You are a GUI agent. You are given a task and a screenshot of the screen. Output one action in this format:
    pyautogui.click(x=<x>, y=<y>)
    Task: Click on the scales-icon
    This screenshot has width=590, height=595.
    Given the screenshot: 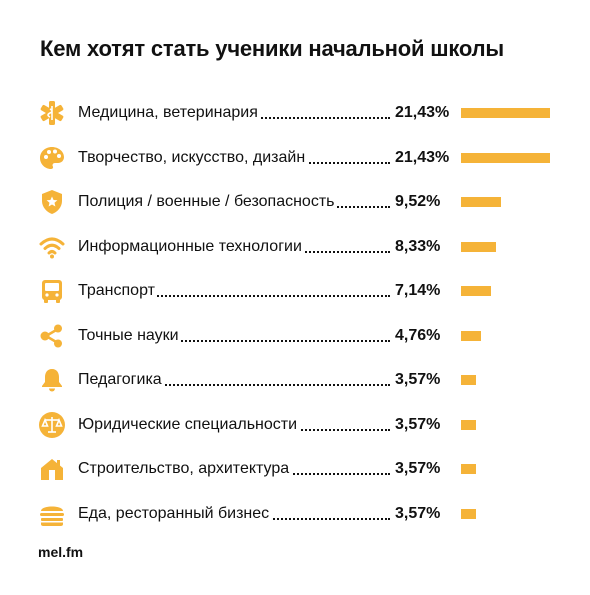 What is the action you would take?
    pyautogui.click(x=52, y=425)
    